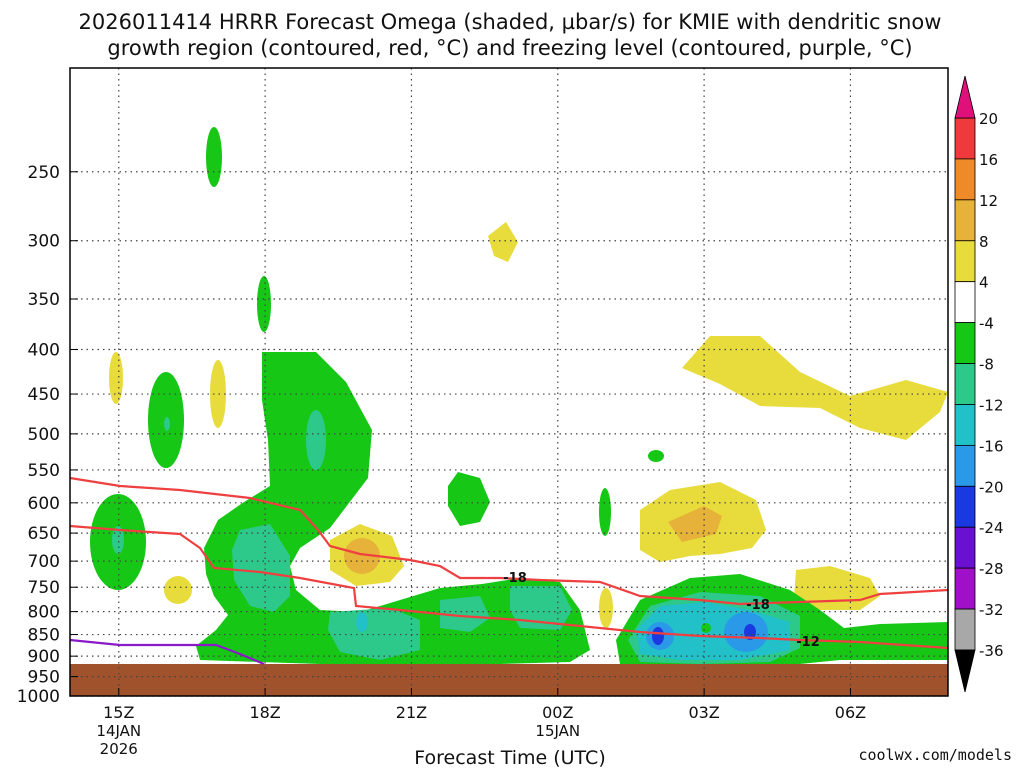  I want to click on colorbar-label: -4, so click(986, 324).